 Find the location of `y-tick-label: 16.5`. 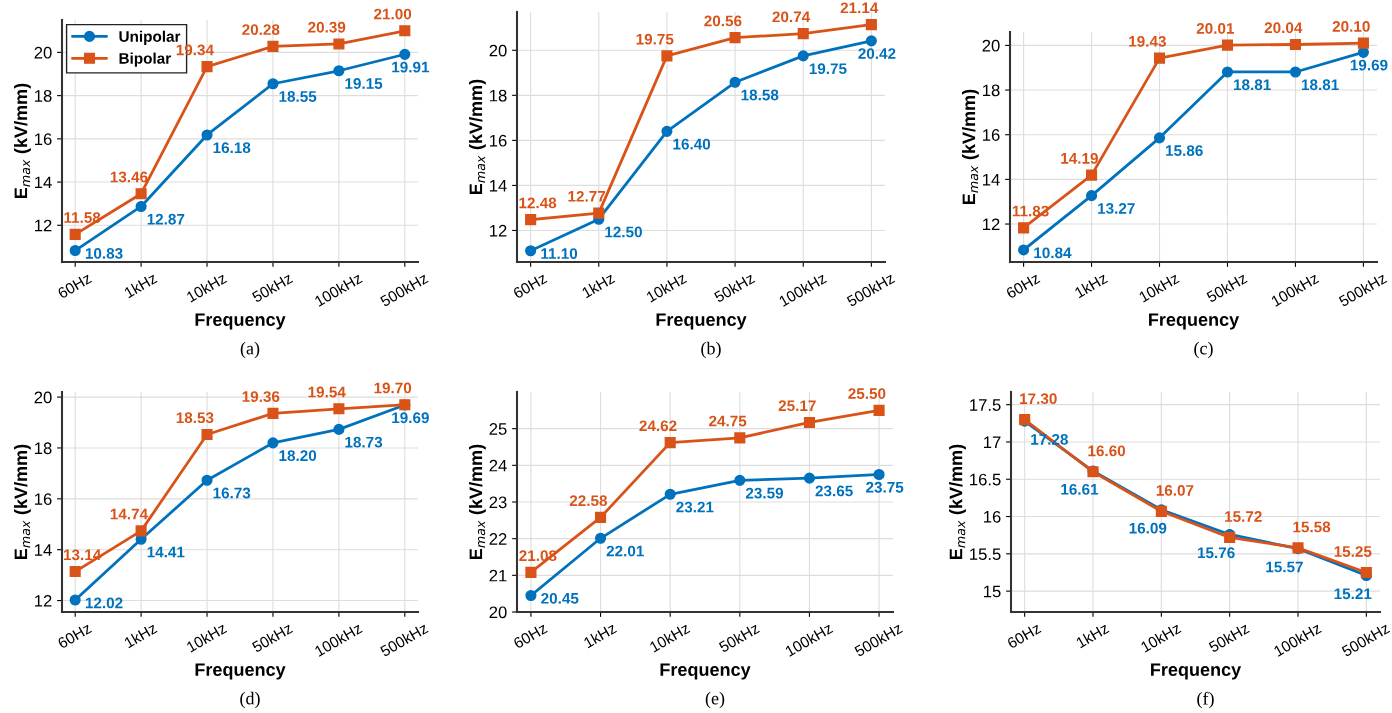

y-tick-label: 16.5 is located at coordinates (985, 479).